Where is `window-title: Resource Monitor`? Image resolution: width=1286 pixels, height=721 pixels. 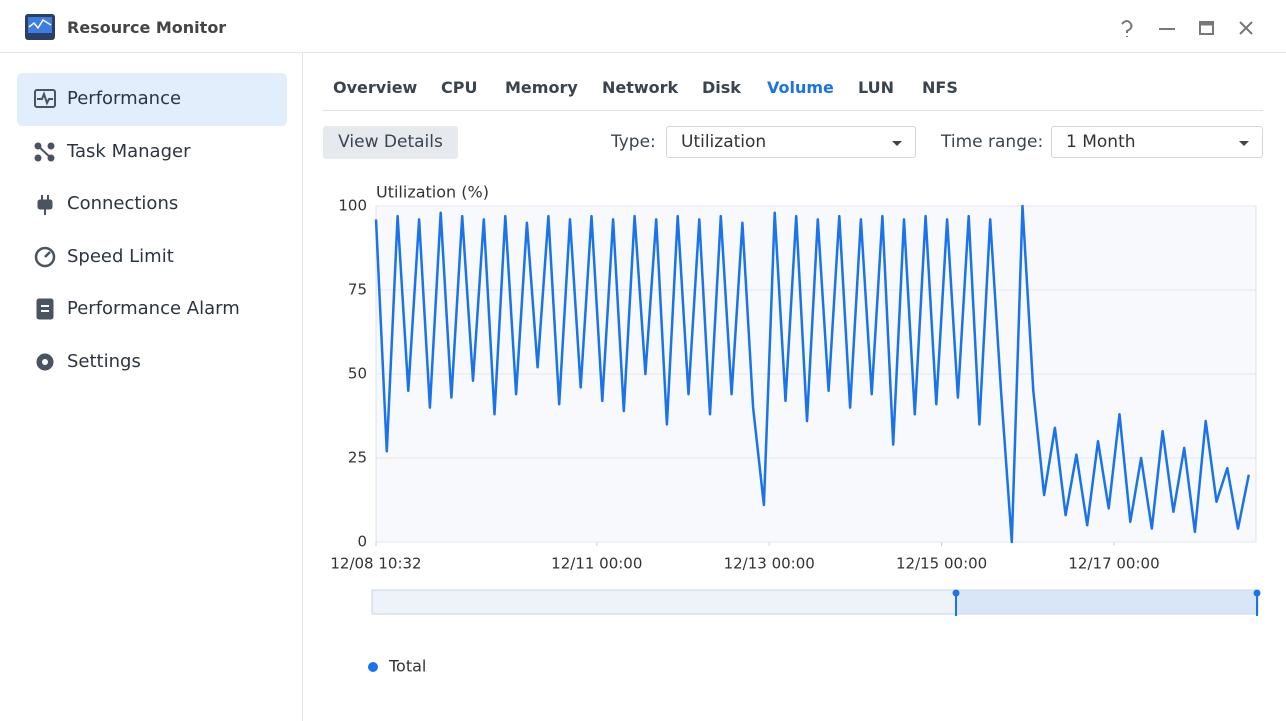 window-title: Resource Monitor is located at coordinates (147, 27).